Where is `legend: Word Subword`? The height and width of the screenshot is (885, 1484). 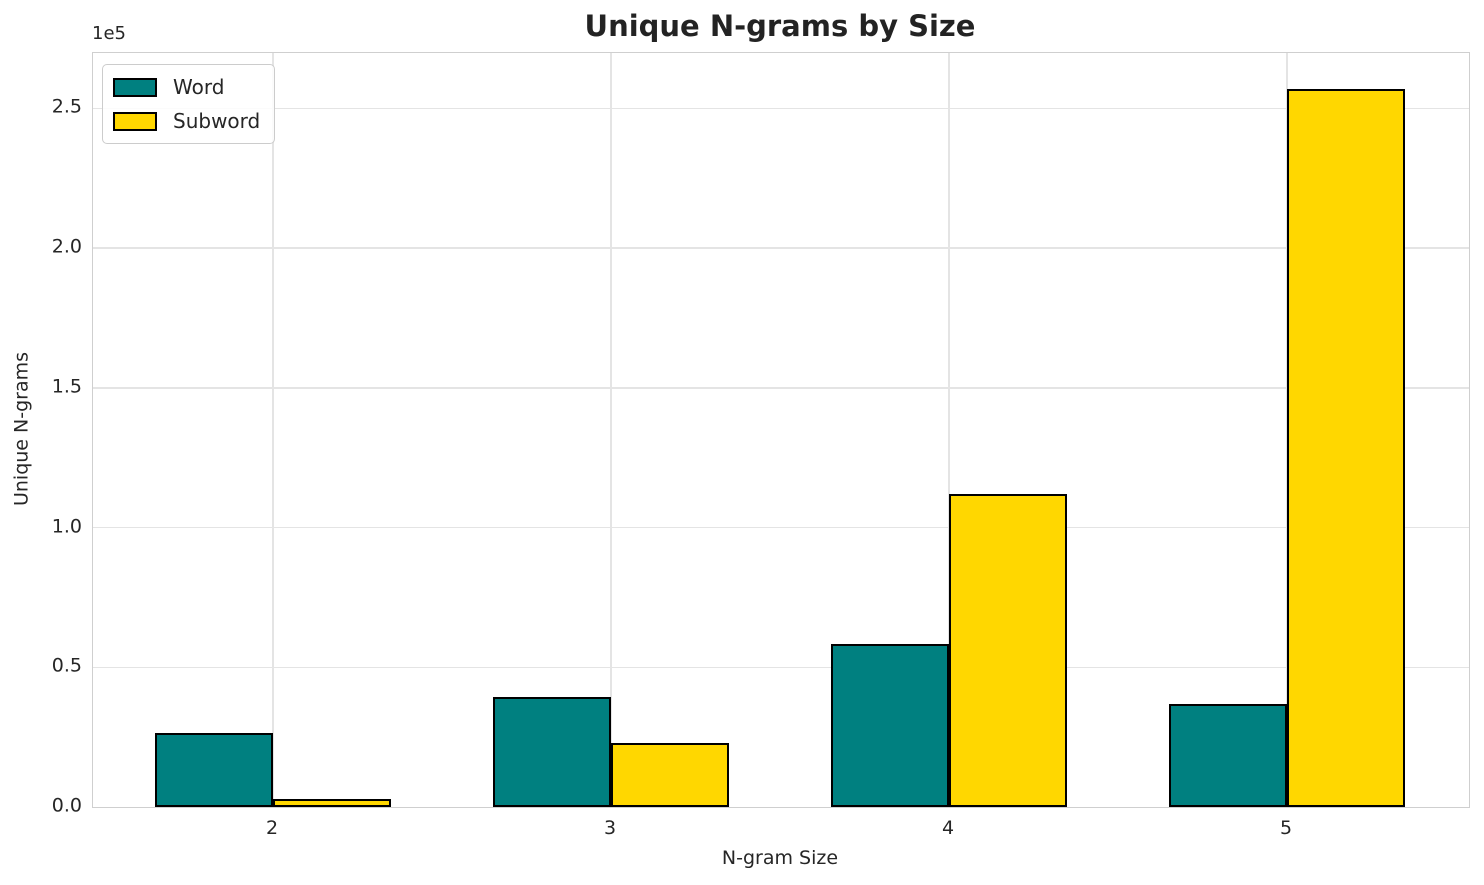 legend: Word Subword is located at coordinates (189, 104).